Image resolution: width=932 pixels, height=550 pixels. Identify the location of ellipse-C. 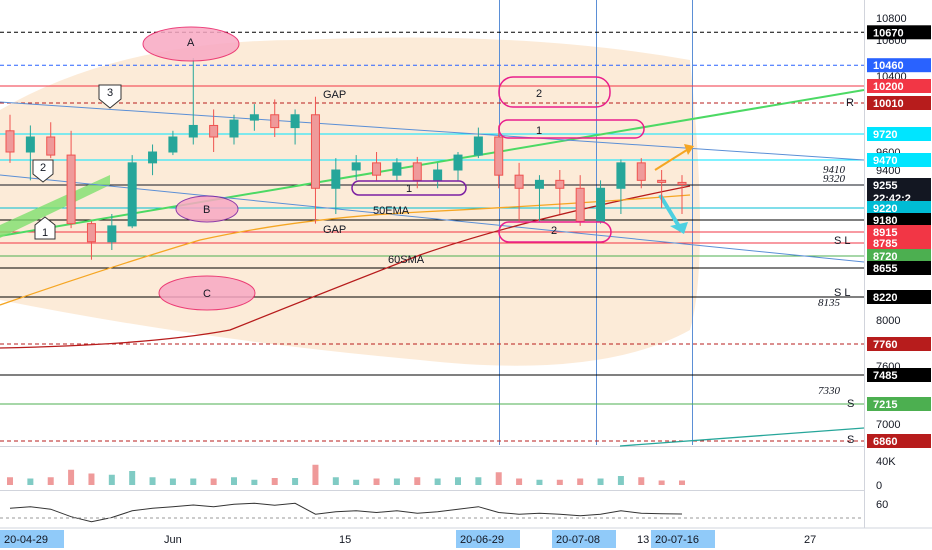
(207, 293).